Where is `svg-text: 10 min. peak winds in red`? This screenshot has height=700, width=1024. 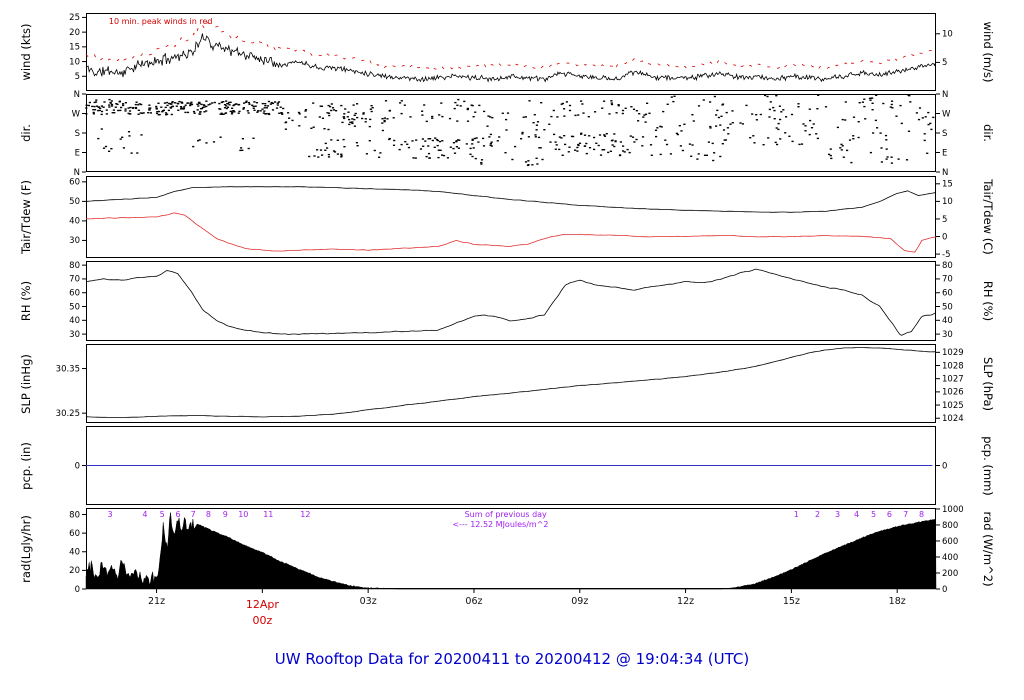
svg-text: 10 min. peak winds in red is located at coordinates (161, 21).